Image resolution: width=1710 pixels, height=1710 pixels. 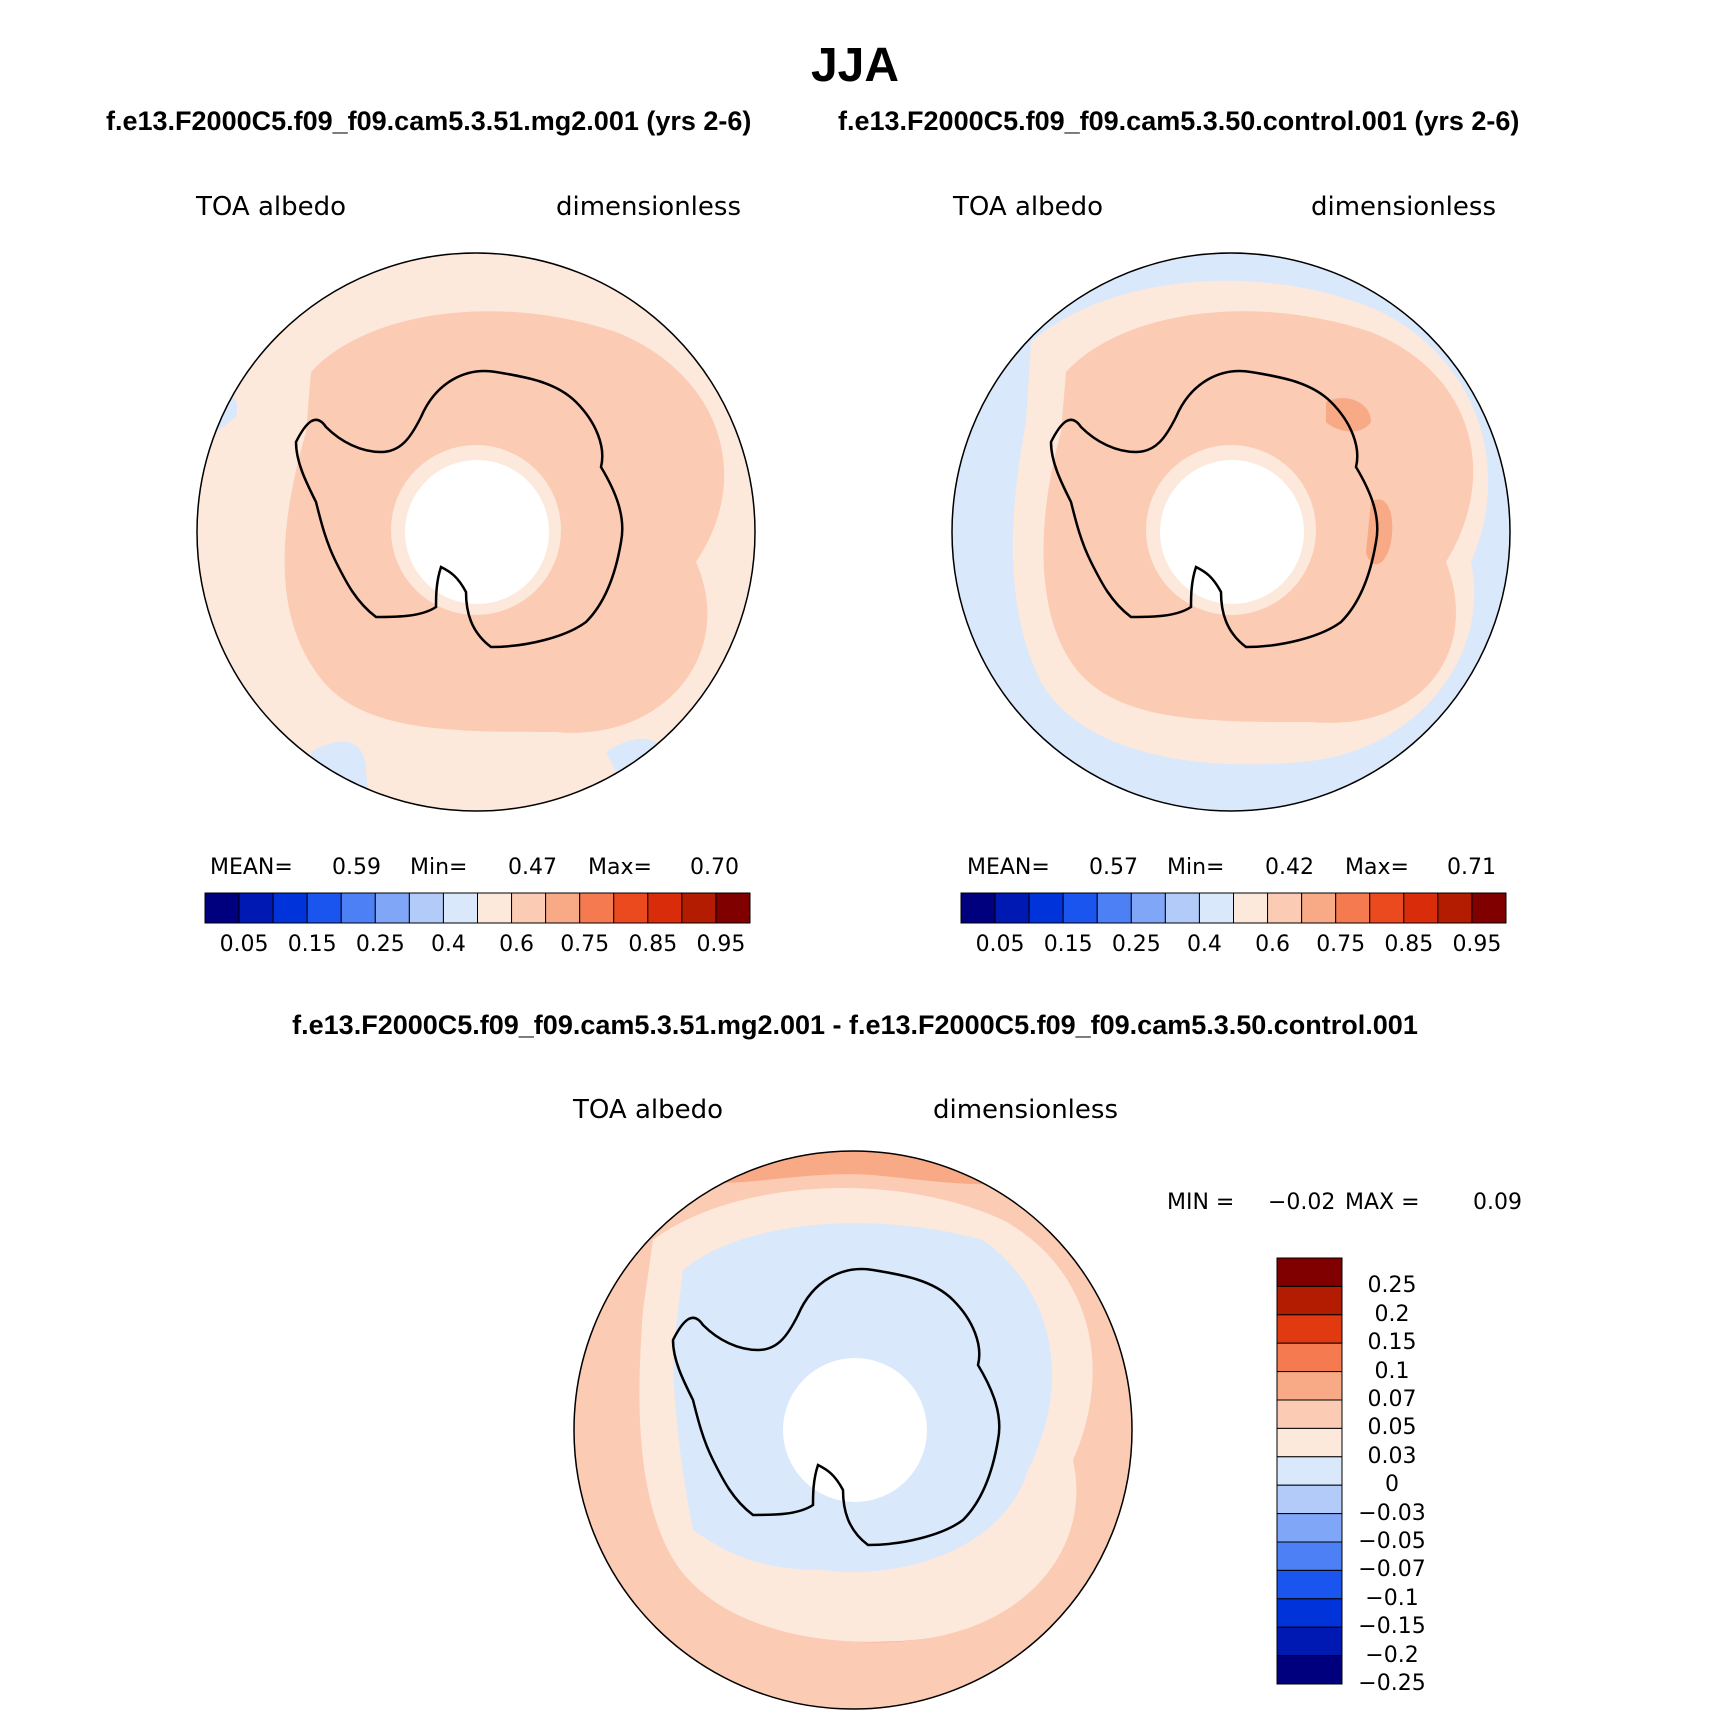 I want to click on panel2-colorbar-ticks: 0.05 0.15 0.25 0.4 0.6 0.75 0.85 0.95, so click(x=1233, y=947).